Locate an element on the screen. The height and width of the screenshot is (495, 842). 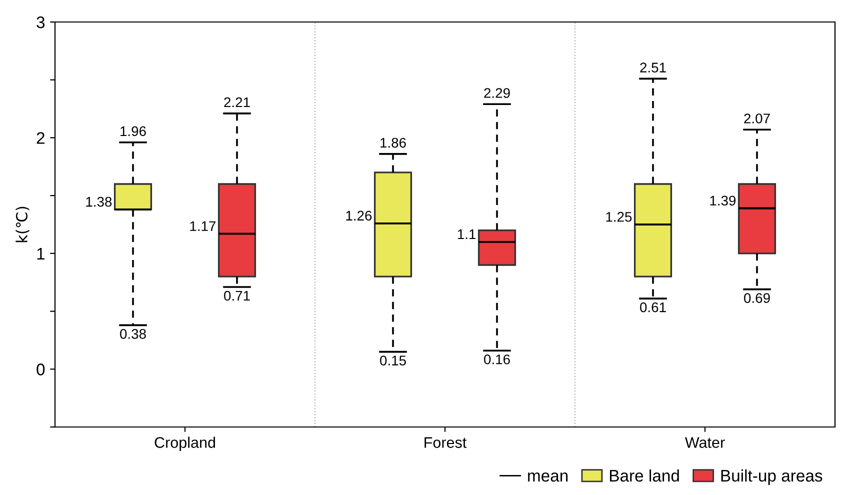
x-tick-label: Cropland is located at coordinates (185, 443).